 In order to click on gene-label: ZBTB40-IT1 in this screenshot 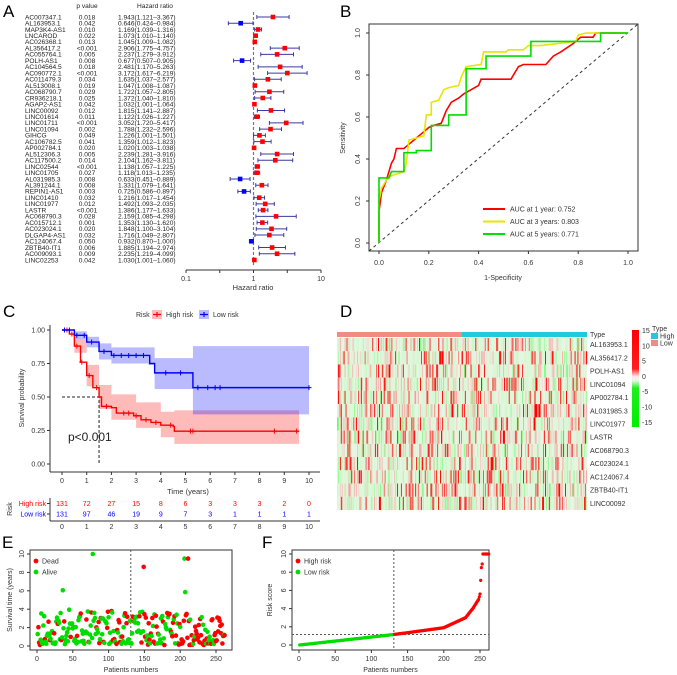, I will do `click(43, 248)`.